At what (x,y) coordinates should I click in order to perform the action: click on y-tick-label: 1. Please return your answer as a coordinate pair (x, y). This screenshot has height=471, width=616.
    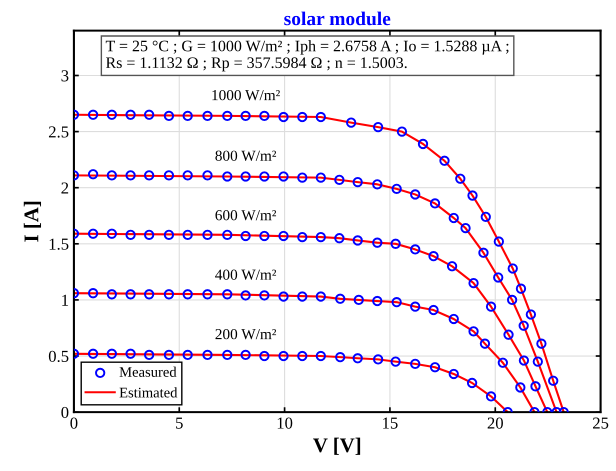
    Looking at the image, I should click on (65, 300).